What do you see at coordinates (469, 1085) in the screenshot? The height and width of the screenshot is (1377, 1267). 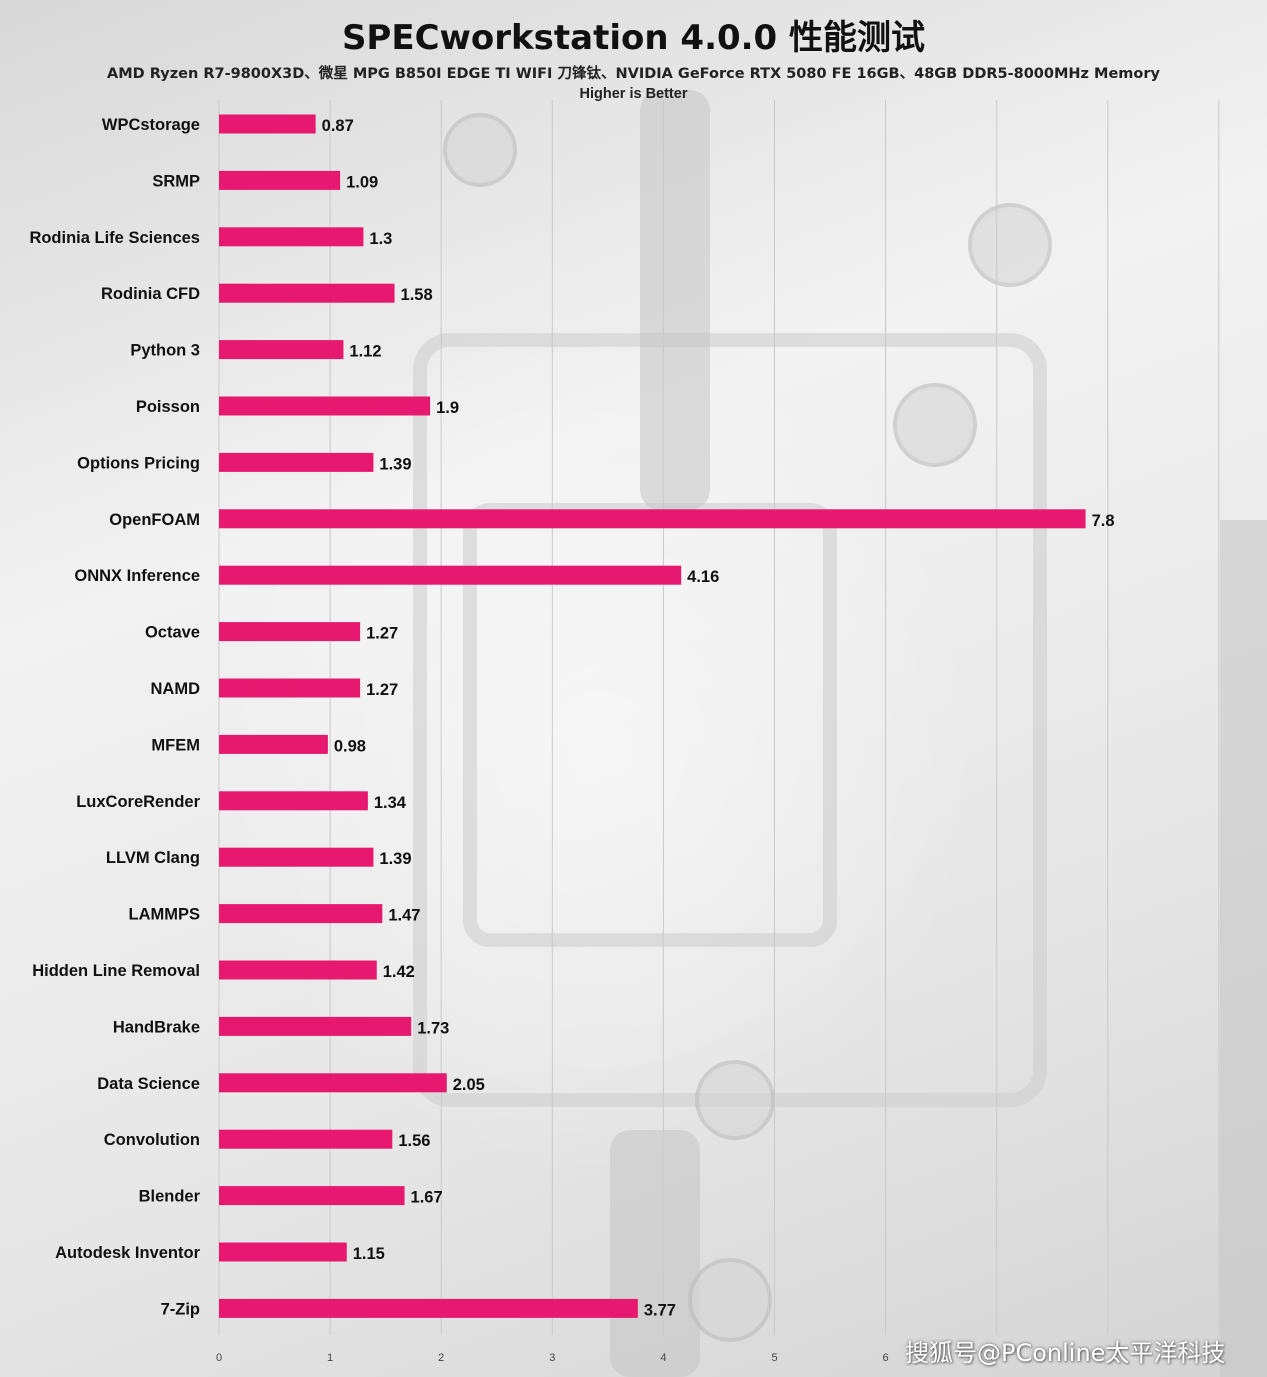 I see `data-label: 2.05` at bounding box center [469, 1085].